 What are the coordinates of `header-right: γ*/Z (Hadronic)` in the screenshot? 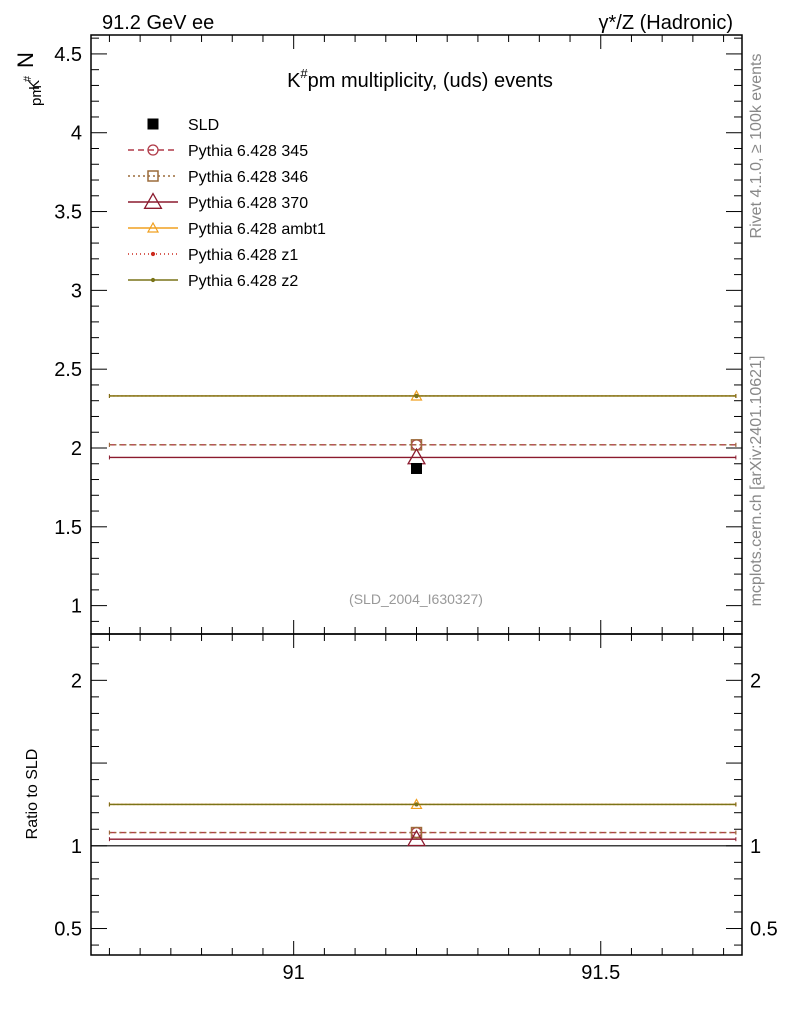 It's located at (666, 23).